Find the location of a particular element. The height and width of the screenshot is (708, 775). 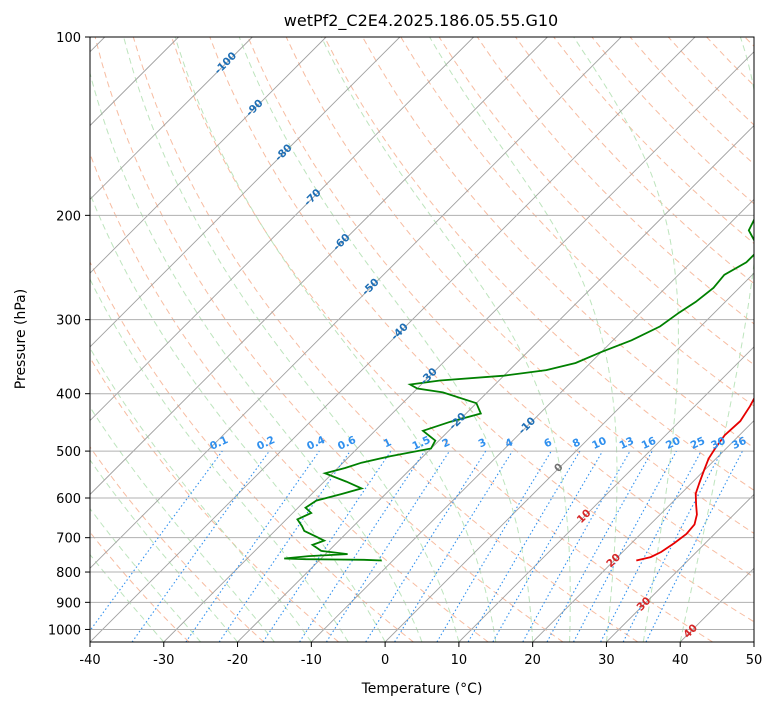

mixing-ratio-label: 25 is located at coordinates (698, 443).